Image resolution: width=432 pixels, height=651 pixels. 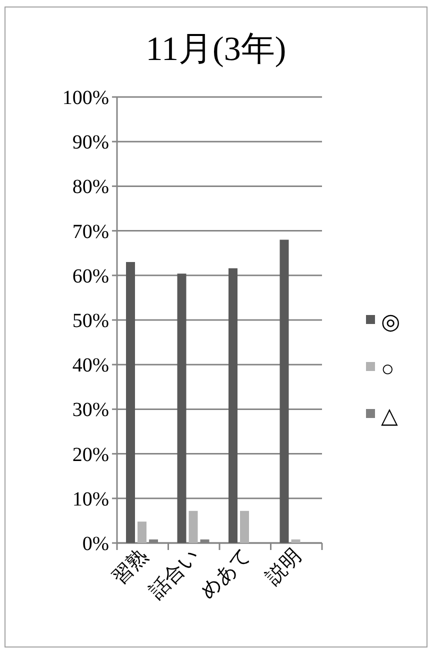 What do you see at coordinates (90, 187) in the screenshot?
I see `y-tick-label: 80%` at bounding box center [90, 187].